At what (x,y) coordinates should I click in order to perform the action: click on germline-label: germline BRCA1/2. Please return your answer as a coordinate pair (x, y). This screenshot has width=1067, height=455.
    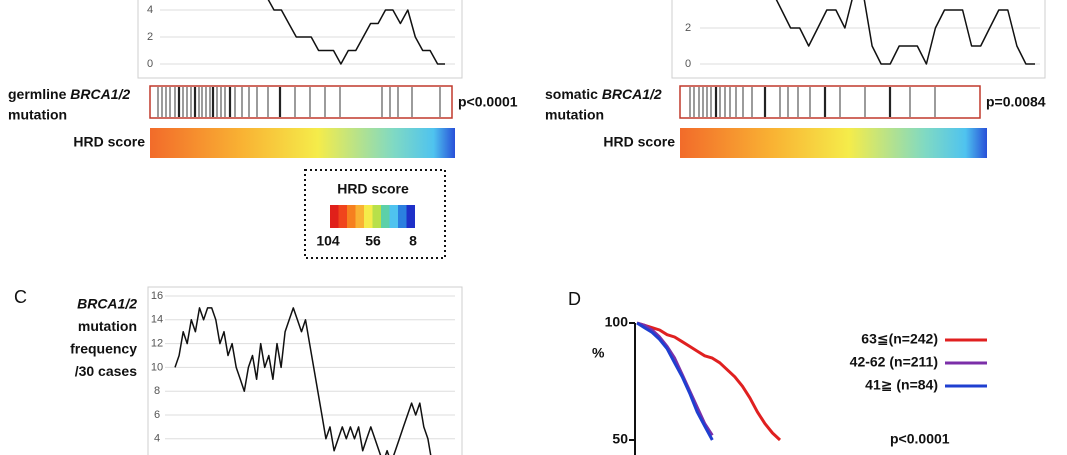
    Looking at the image, I should click on (69, 94).